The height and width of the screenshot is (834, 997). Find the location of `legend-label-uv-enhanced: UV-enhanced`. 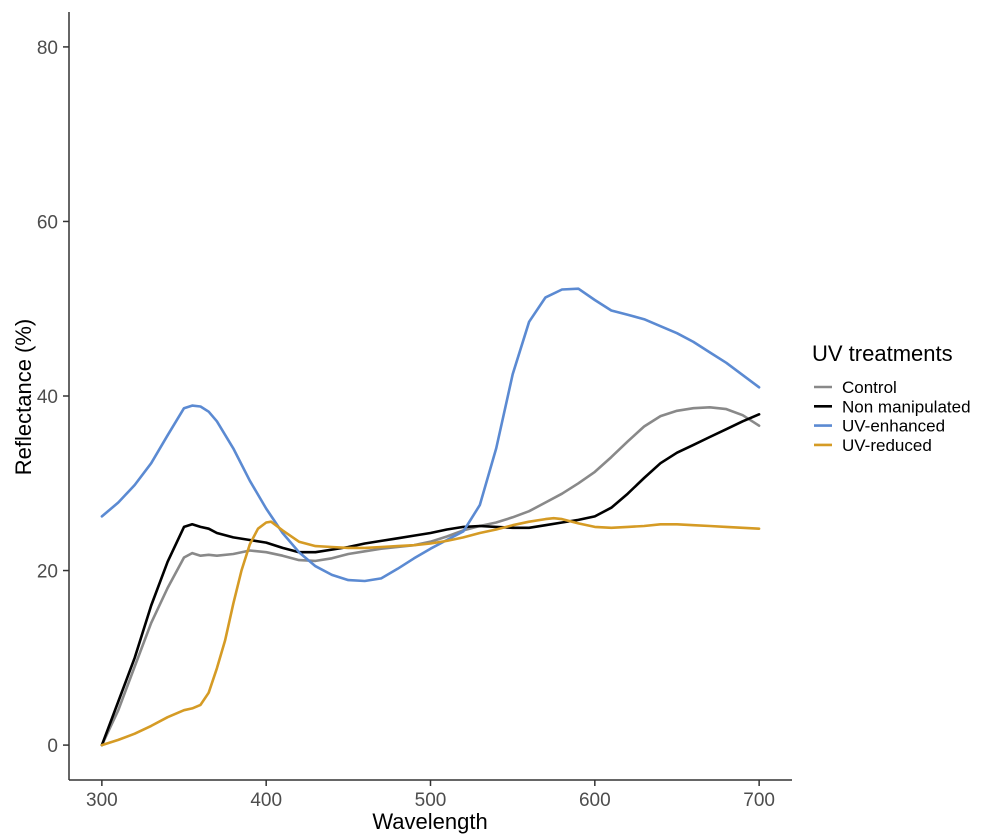

legend-label-uv-enhanced: UV-enhanced is located at coordinates (893, 426).